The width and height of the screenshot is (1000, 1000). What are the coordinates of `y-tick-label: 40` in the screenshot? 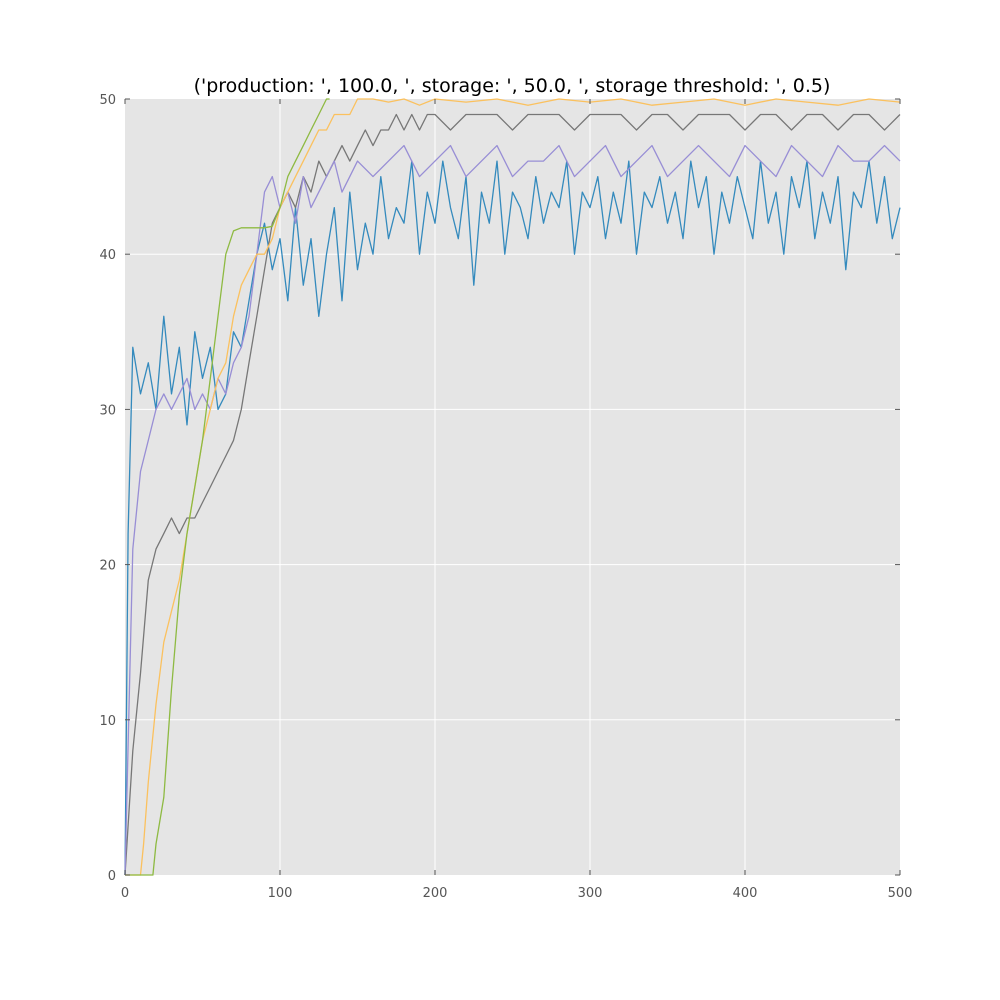 It's located at (107, 255).